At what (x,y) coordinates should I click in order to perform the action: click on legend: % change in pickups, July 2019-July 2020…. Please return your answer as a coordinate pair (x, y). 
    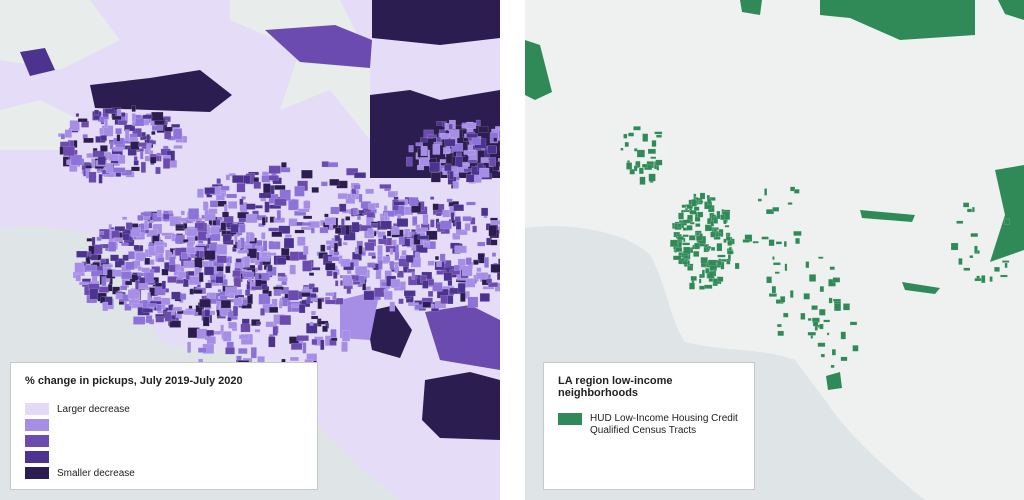
    Looking at the image, I should click on (164, 426).